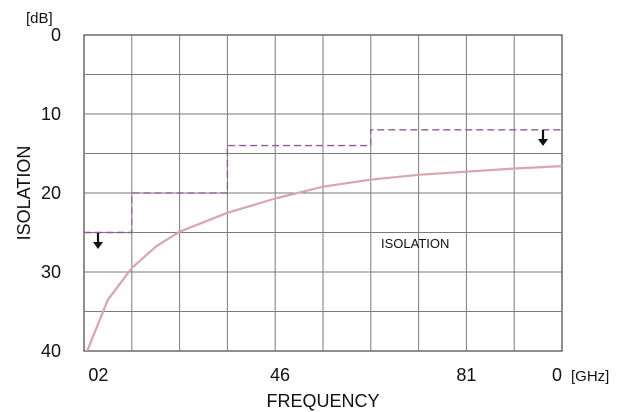  I want to click on x-tick-label: 02, so click(98, 375).